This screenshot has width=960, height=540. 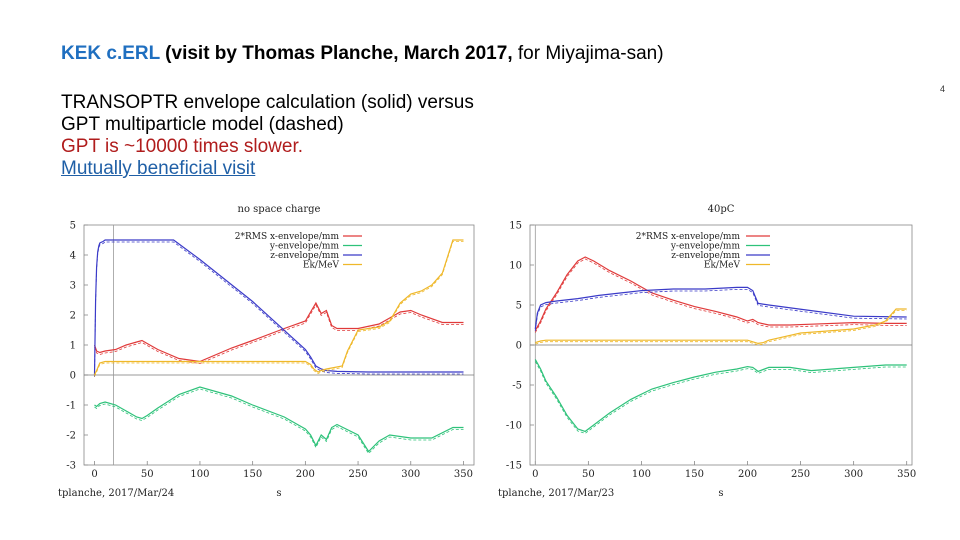 What do you see at coordinates (73, 346) in the screenshot?
I see `y-tick-label: 1` at bounding box center [73, 346].